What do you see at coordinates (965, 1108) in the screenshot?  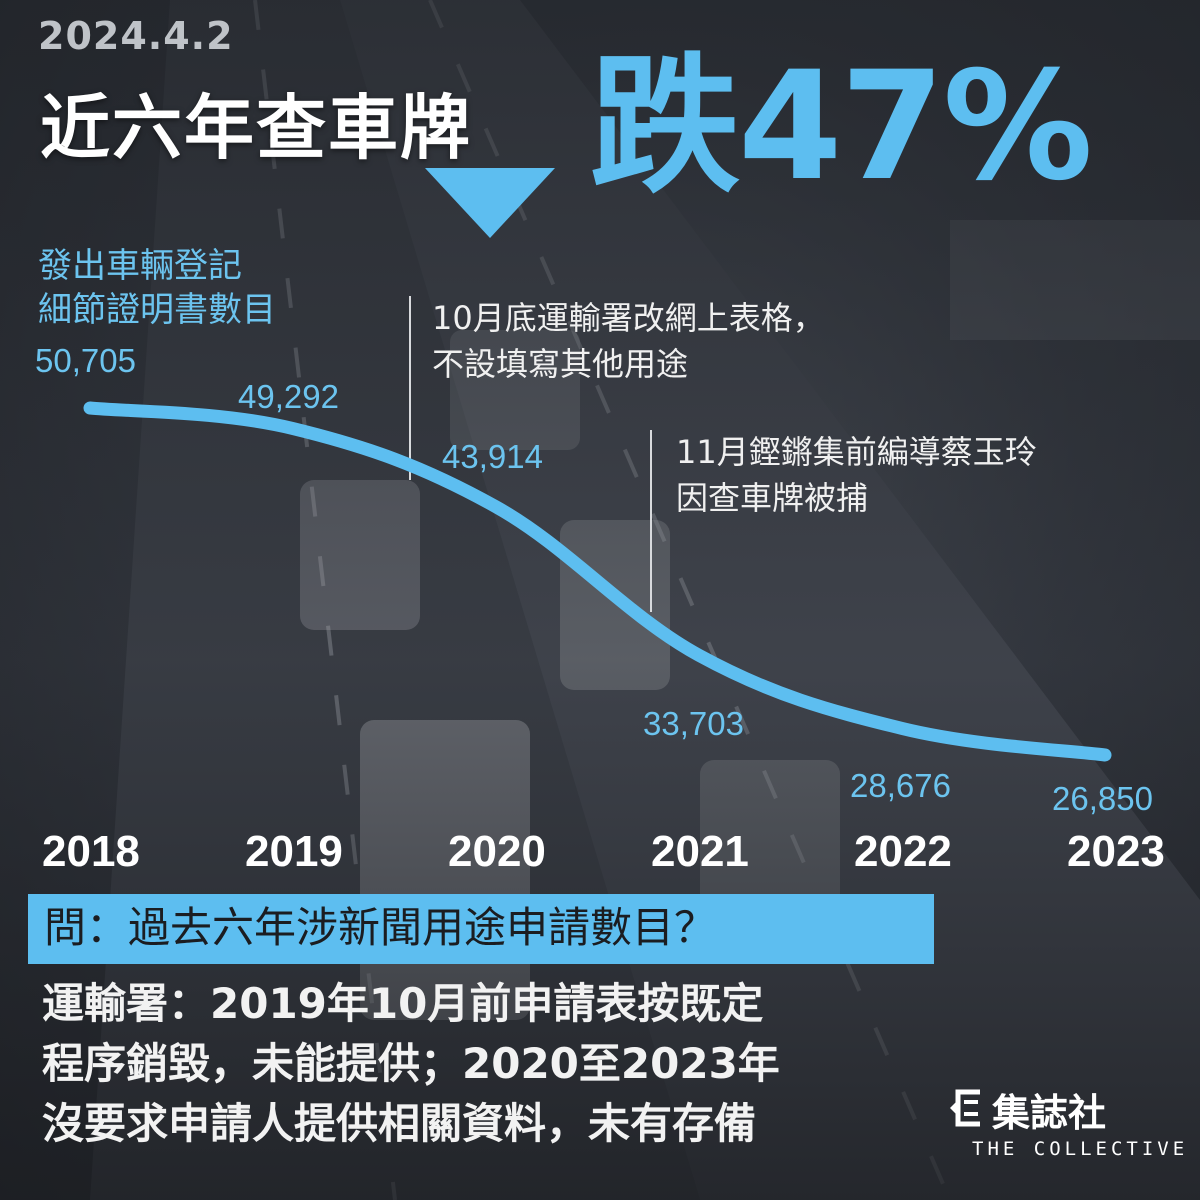 I see `brand-logo-icon` at bounding box center [965, 1108].